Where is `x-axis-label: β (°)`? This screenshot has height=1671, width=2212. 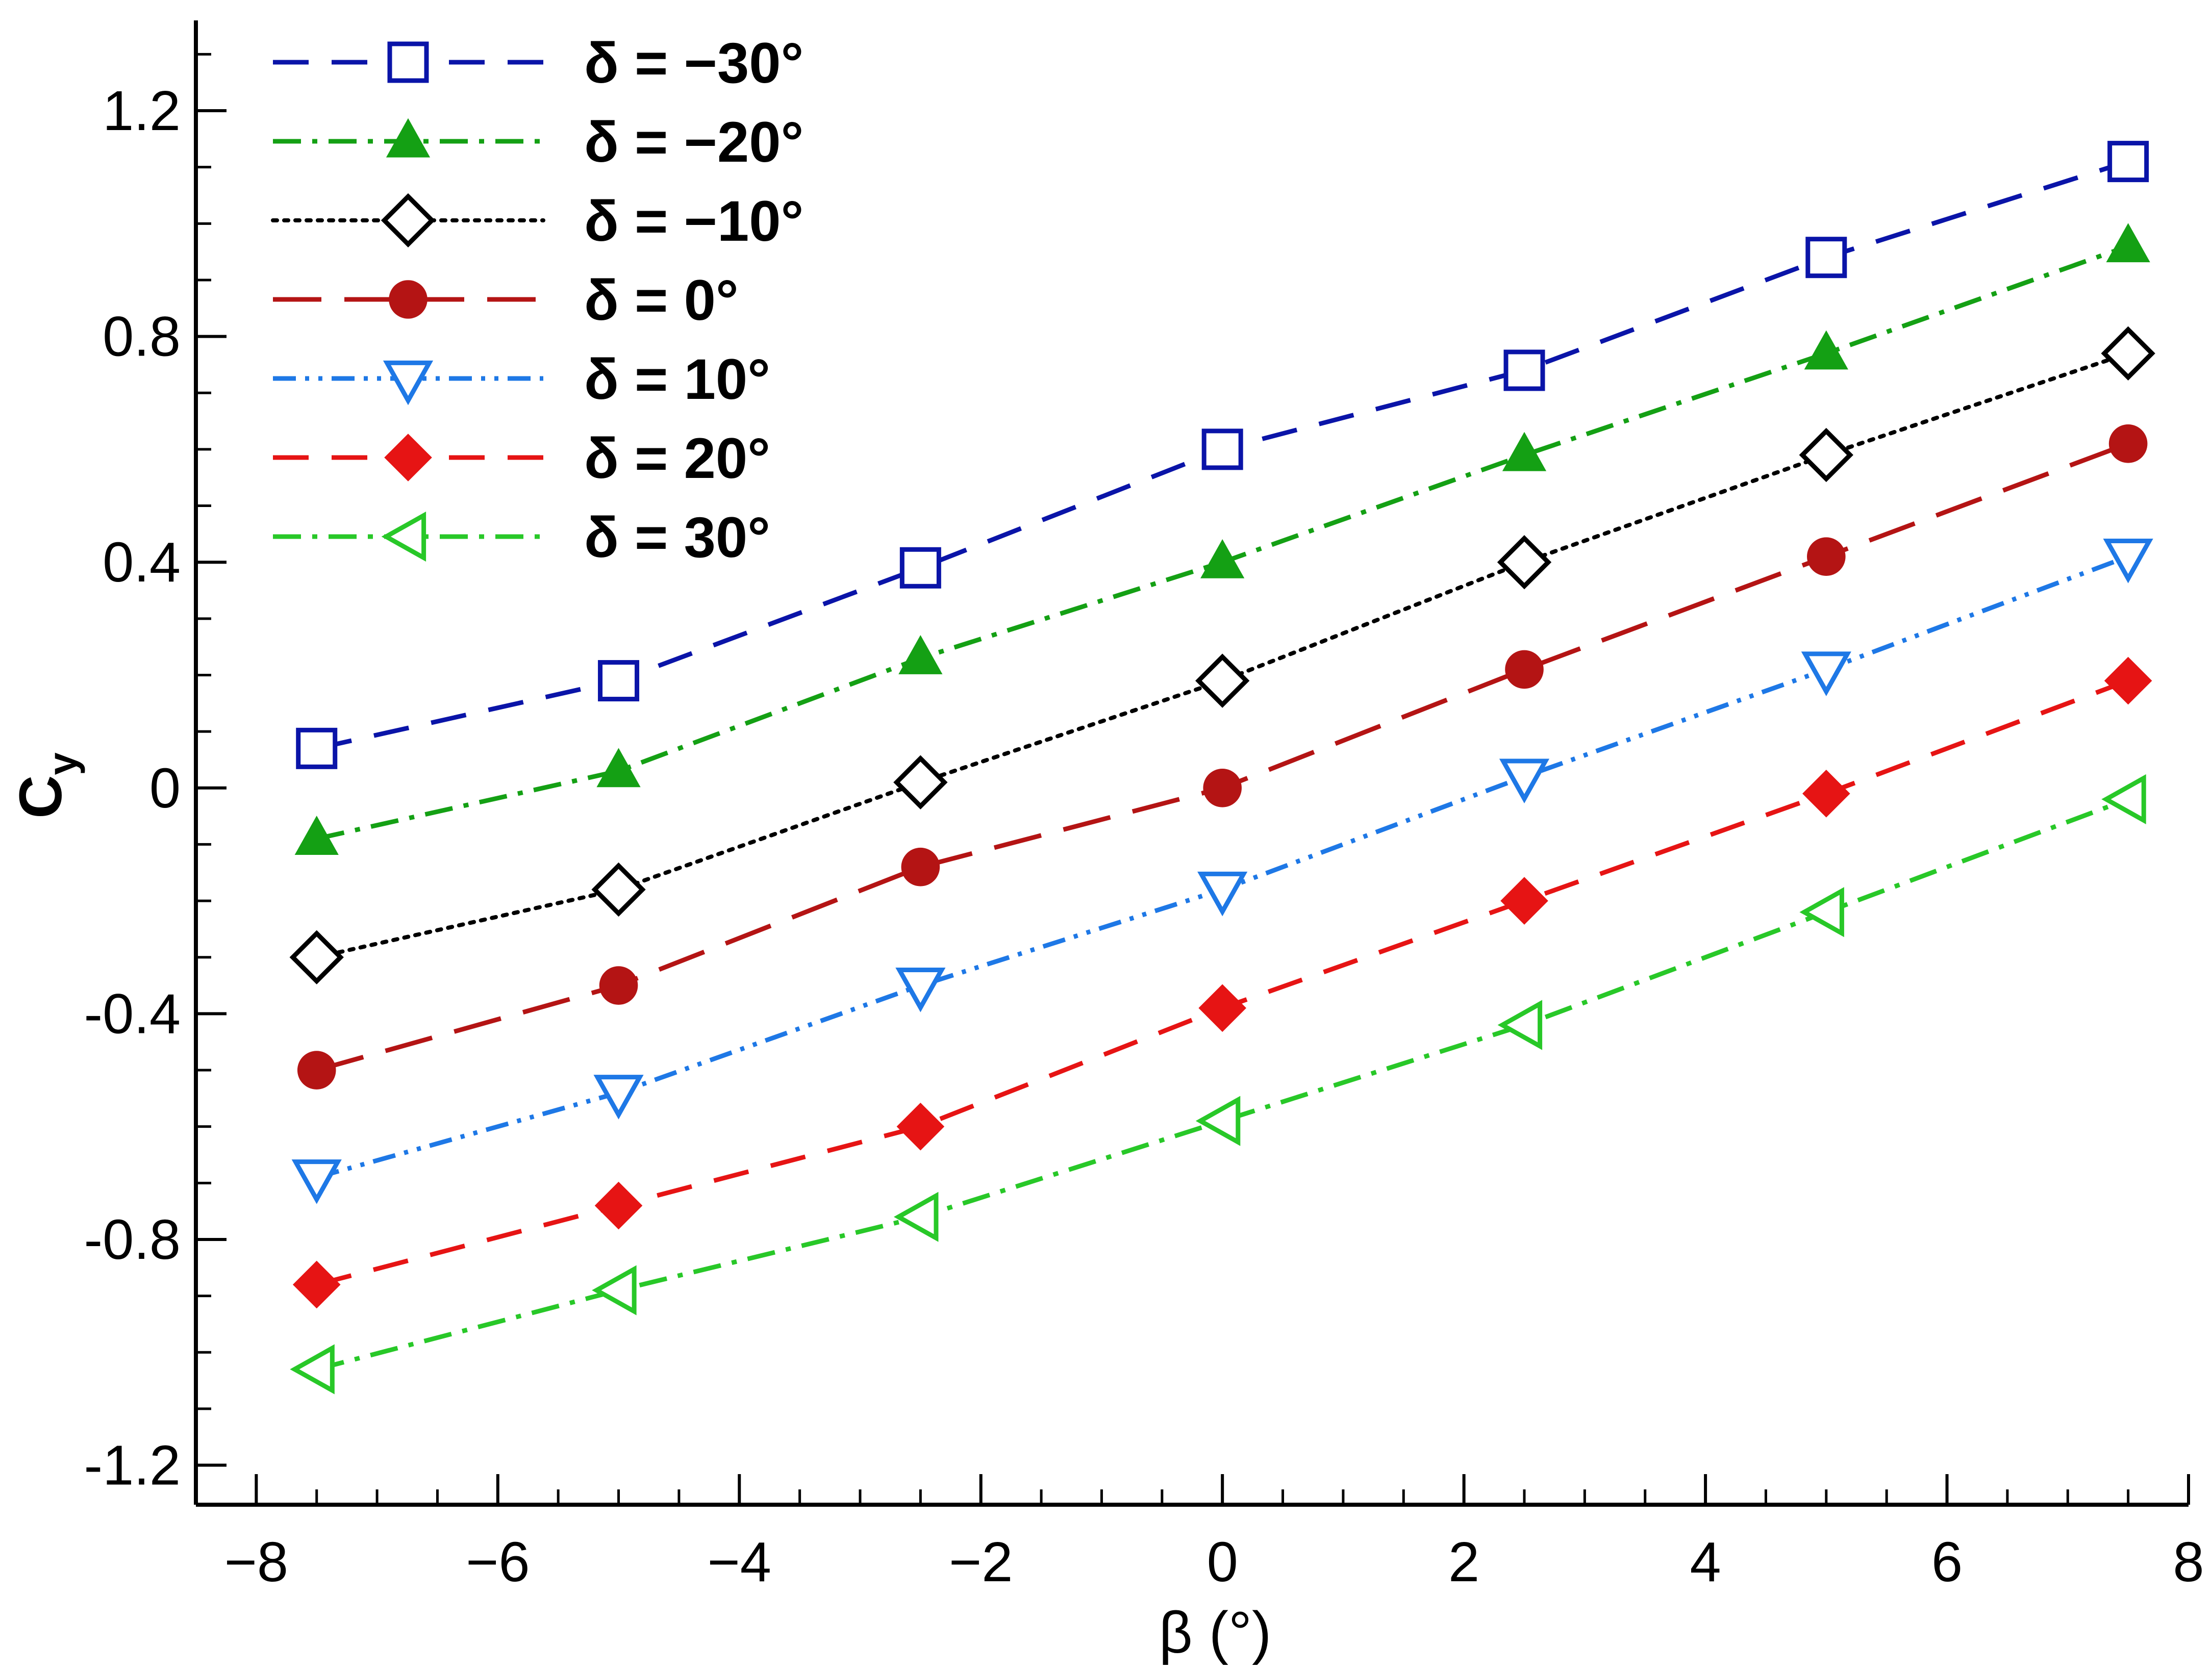
x-axis-label: β (°) is located at coordinates (1216, 1632).